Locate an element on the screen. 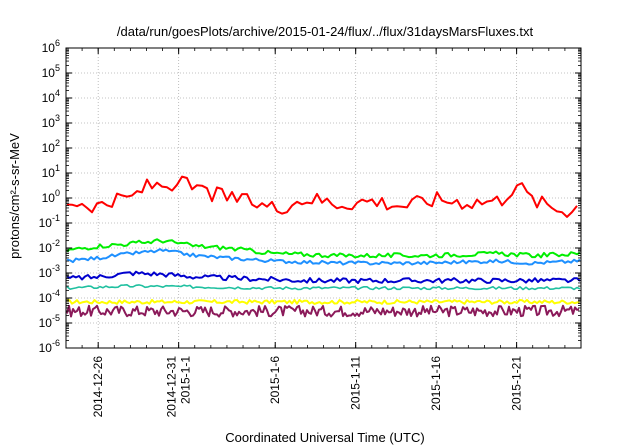 This screenshot has height=448, width=640. y-tick-exponent: -6 is located at coordinates (56, 343).